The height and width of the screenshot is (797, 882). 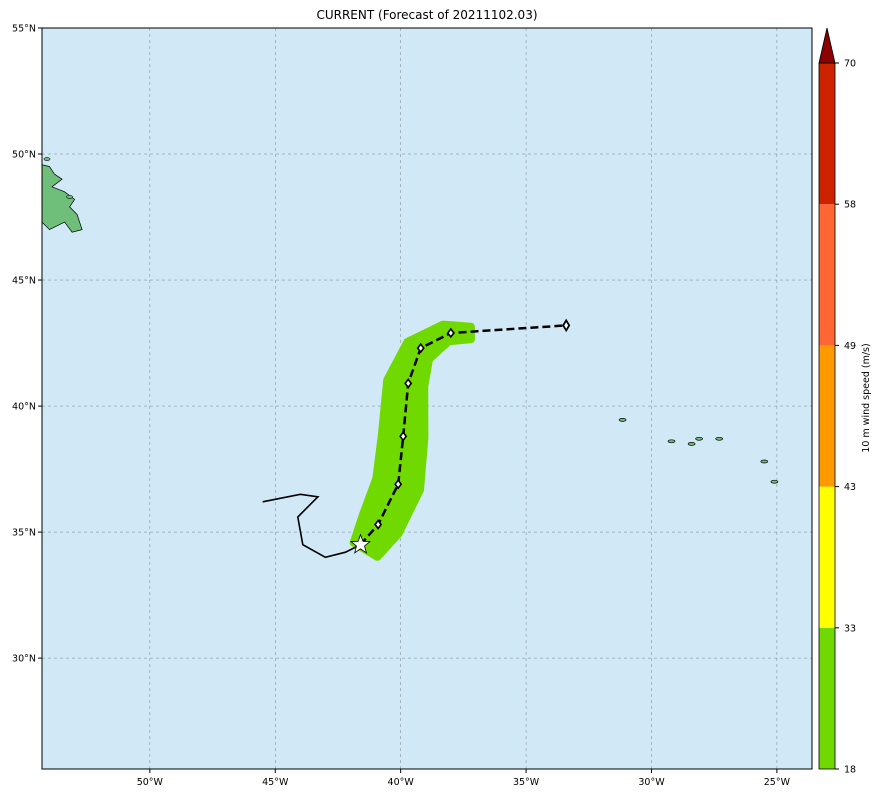 I want to click on lat-tick-label: 35°N, so click(x=24, y=533).